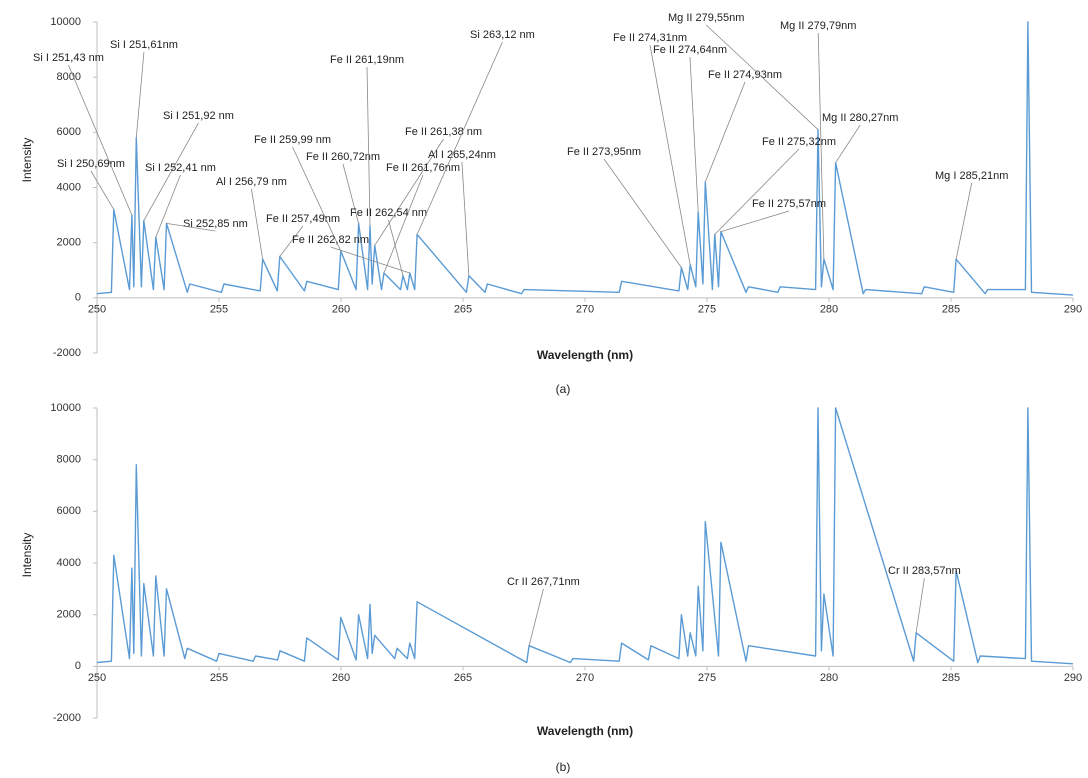 This screenshot has width=1088, height=778. Describe the element at coordinates (924, 571) in the screenshot. I see `annotation: Cr II 283,57nm` at that location.